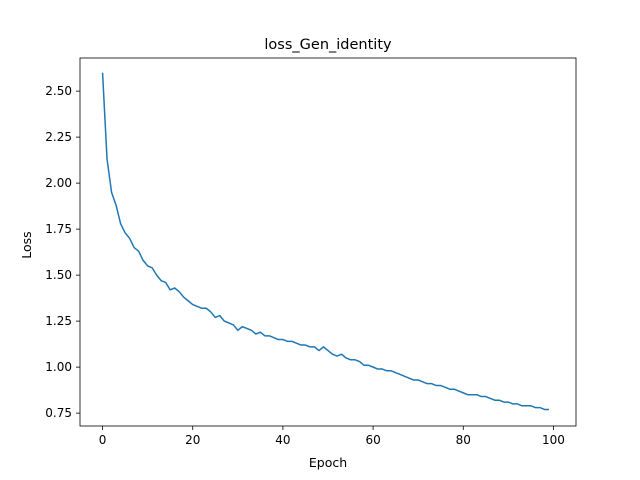  Describe the element at coordinates (58, 183) in the screenshot. I see `y-tick-label: 2.00` at that location.